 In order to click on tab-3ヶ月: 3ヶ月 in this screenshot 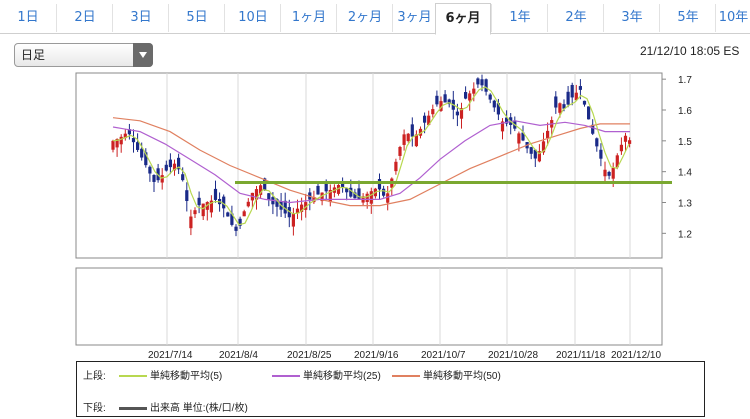, I will do `click(414, 18)`.